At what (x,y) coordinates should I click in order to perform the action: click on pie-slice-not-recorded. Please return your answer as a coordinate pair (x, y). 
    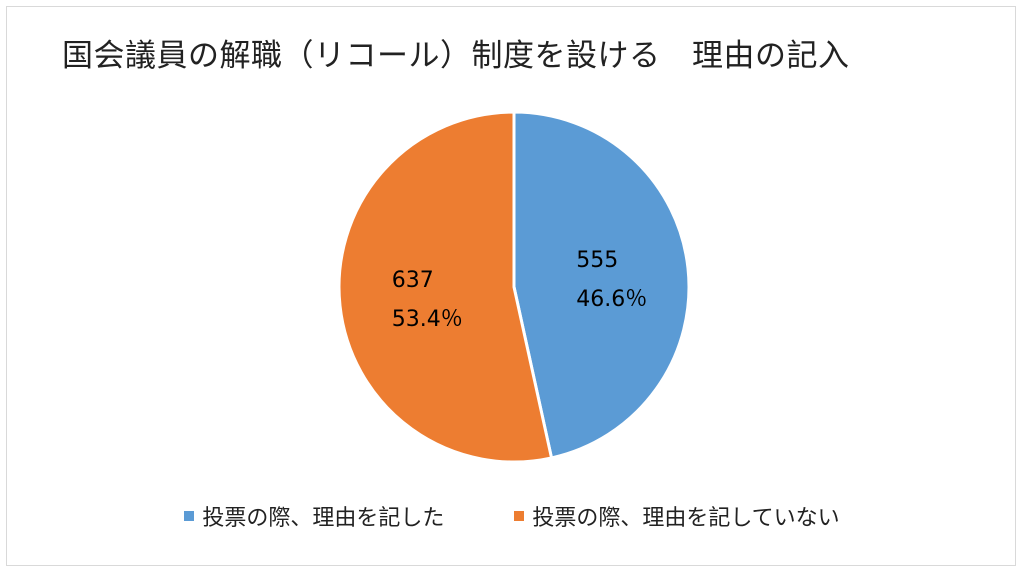
    Looking at the image, I should click on (445, 287).